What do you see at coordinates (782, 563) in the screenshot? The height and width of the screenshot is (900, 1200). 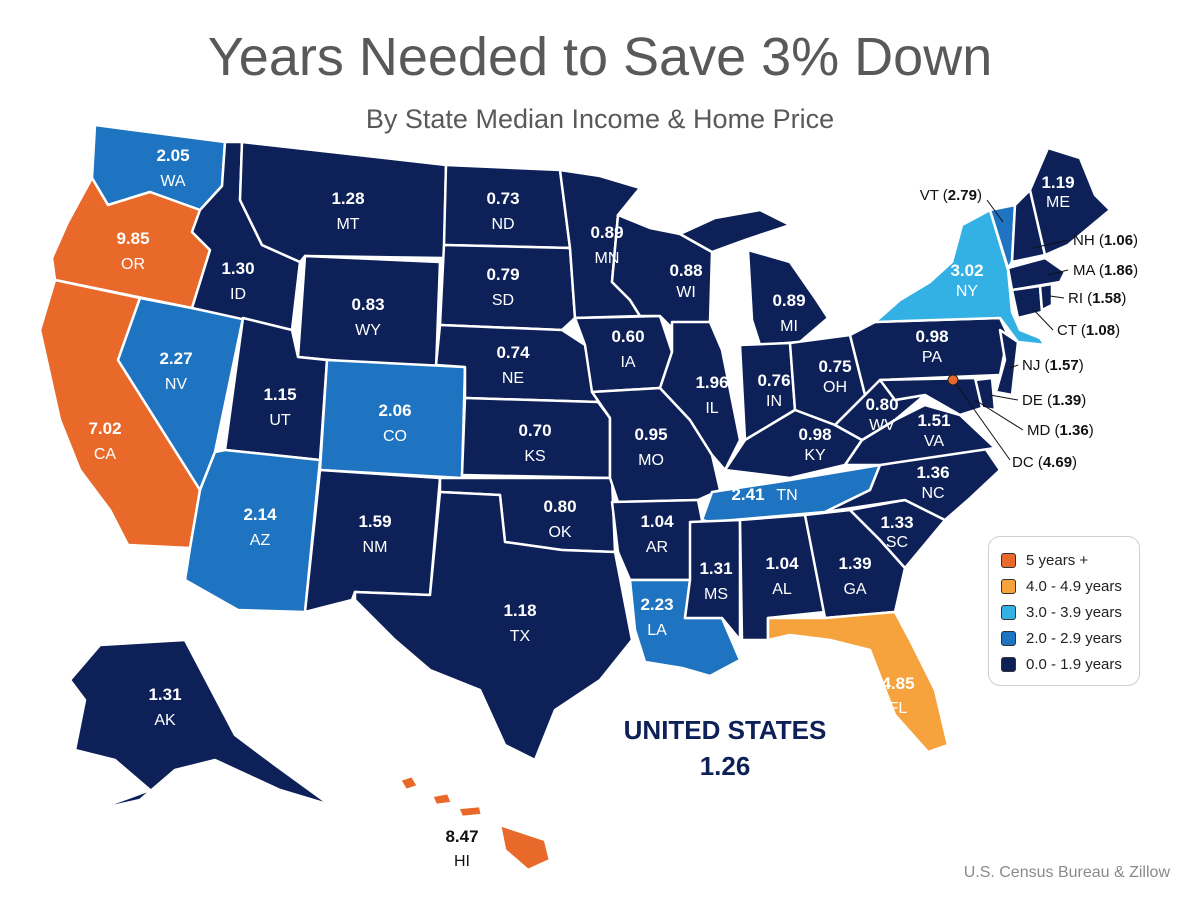 I see `state-value-AL: 1.04` at bounding box center [782, 563].